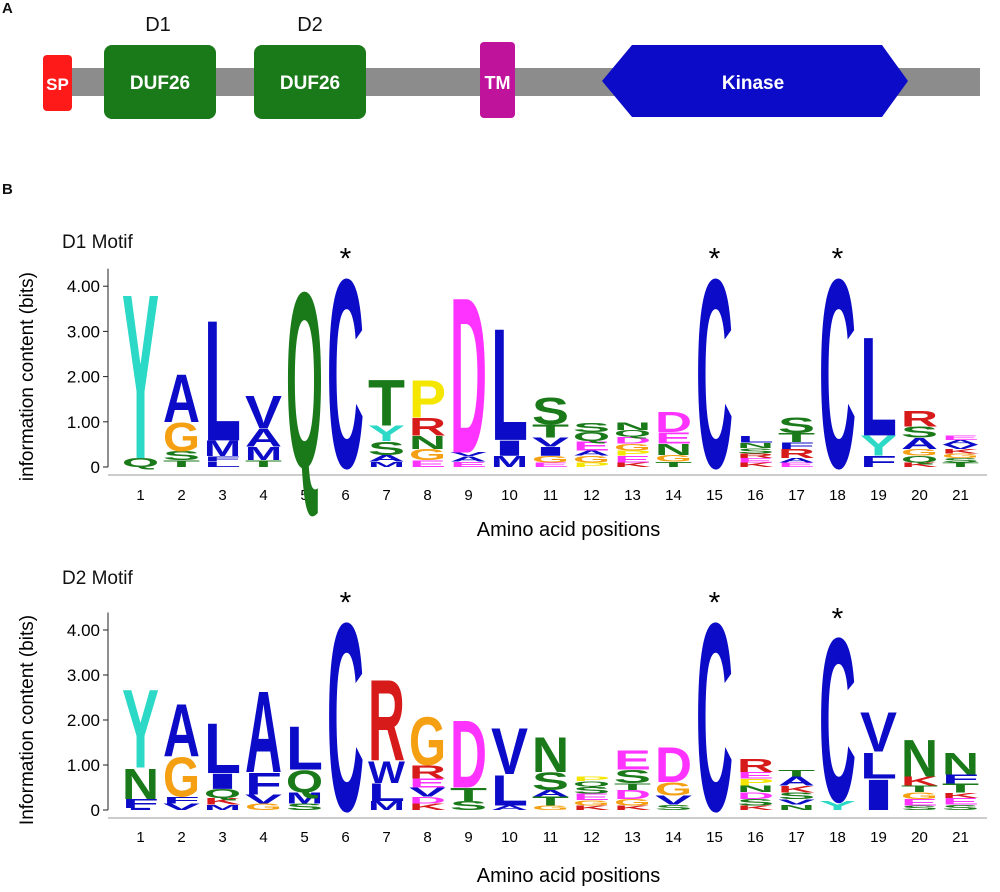  Describe the element at coordinates (83, 377) in the screenshot. I see `d1-y-tick-label: 2.00` at that location.